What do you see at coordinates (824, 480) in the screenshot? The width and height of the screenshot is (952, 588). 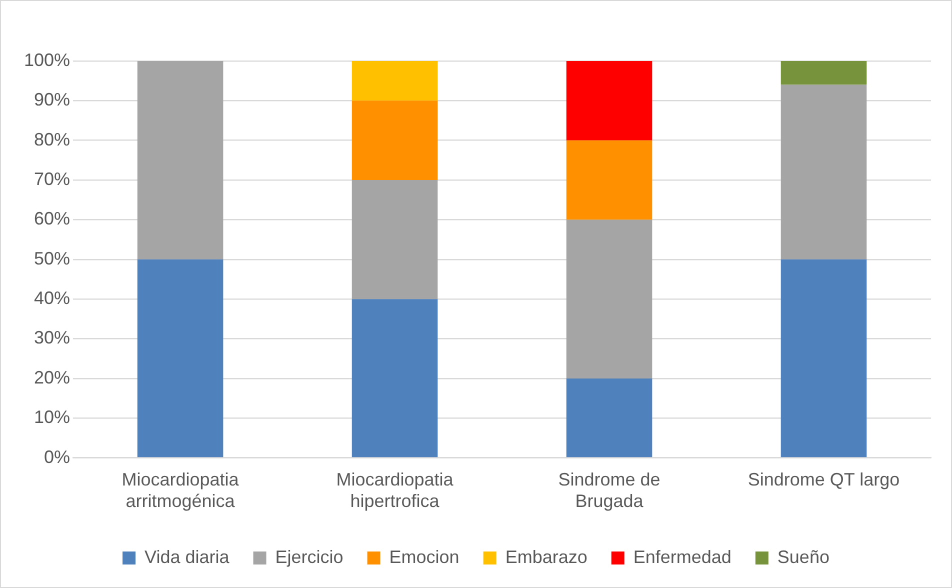 I see `x-tick-label: Sindrome QT largo` at bounding box center [824, 480].